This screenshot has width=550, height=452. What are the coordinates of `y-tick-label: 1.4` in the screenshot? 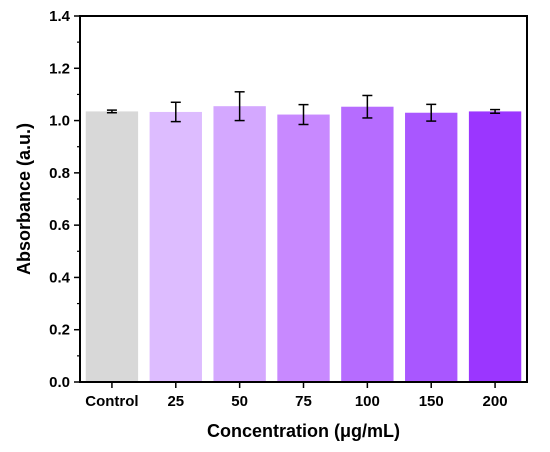 It's located at (60, 16).